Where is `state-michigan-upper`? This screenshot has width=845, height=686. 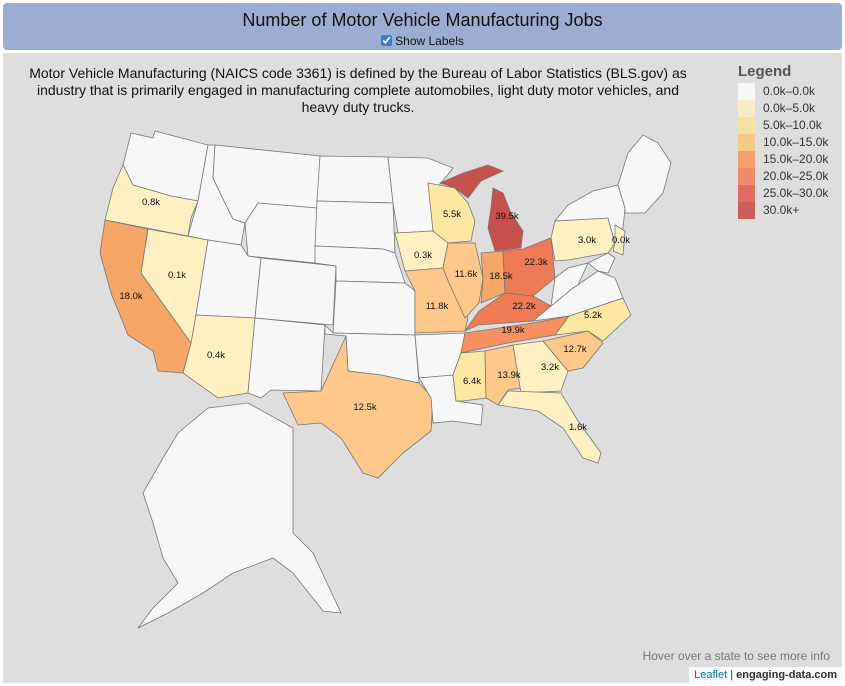 state-michigan-upper is located at coordinates (471, 181).